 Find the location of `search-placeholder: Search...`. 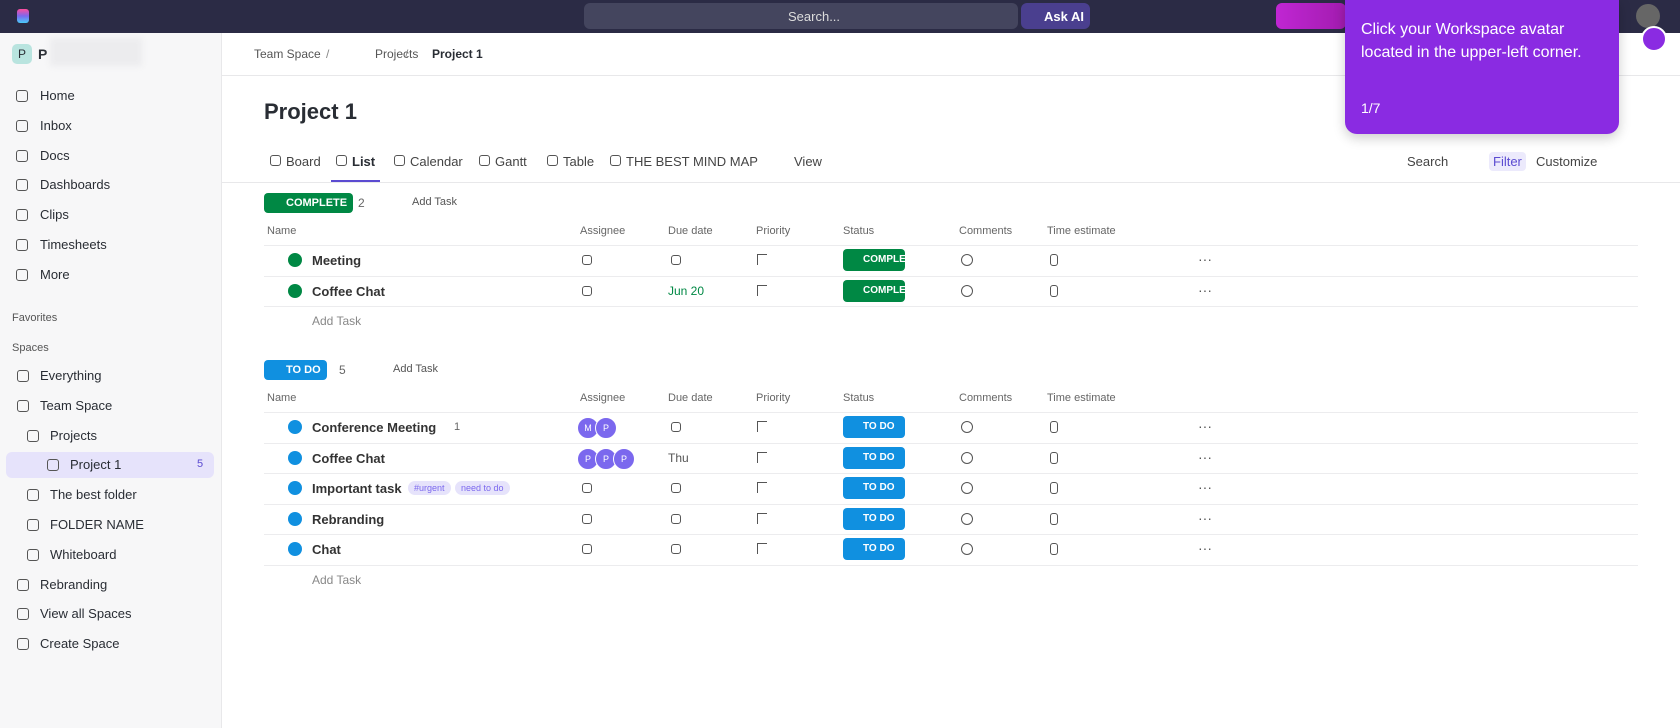

search-placeholder: Search... is located at coordinates (814, 16).